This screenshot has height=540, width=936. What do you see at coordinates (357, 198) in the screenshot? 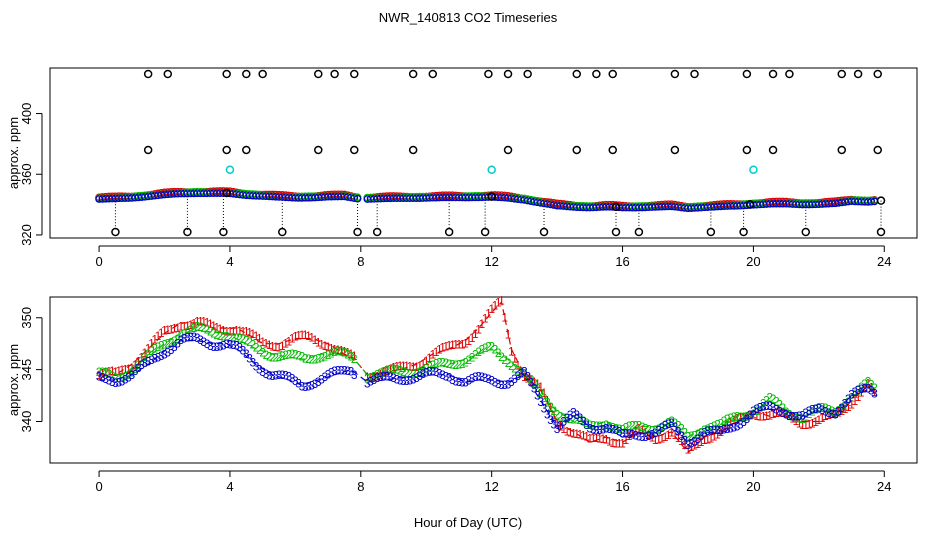
I see `series-3-point` at bounding box center [357, 198].